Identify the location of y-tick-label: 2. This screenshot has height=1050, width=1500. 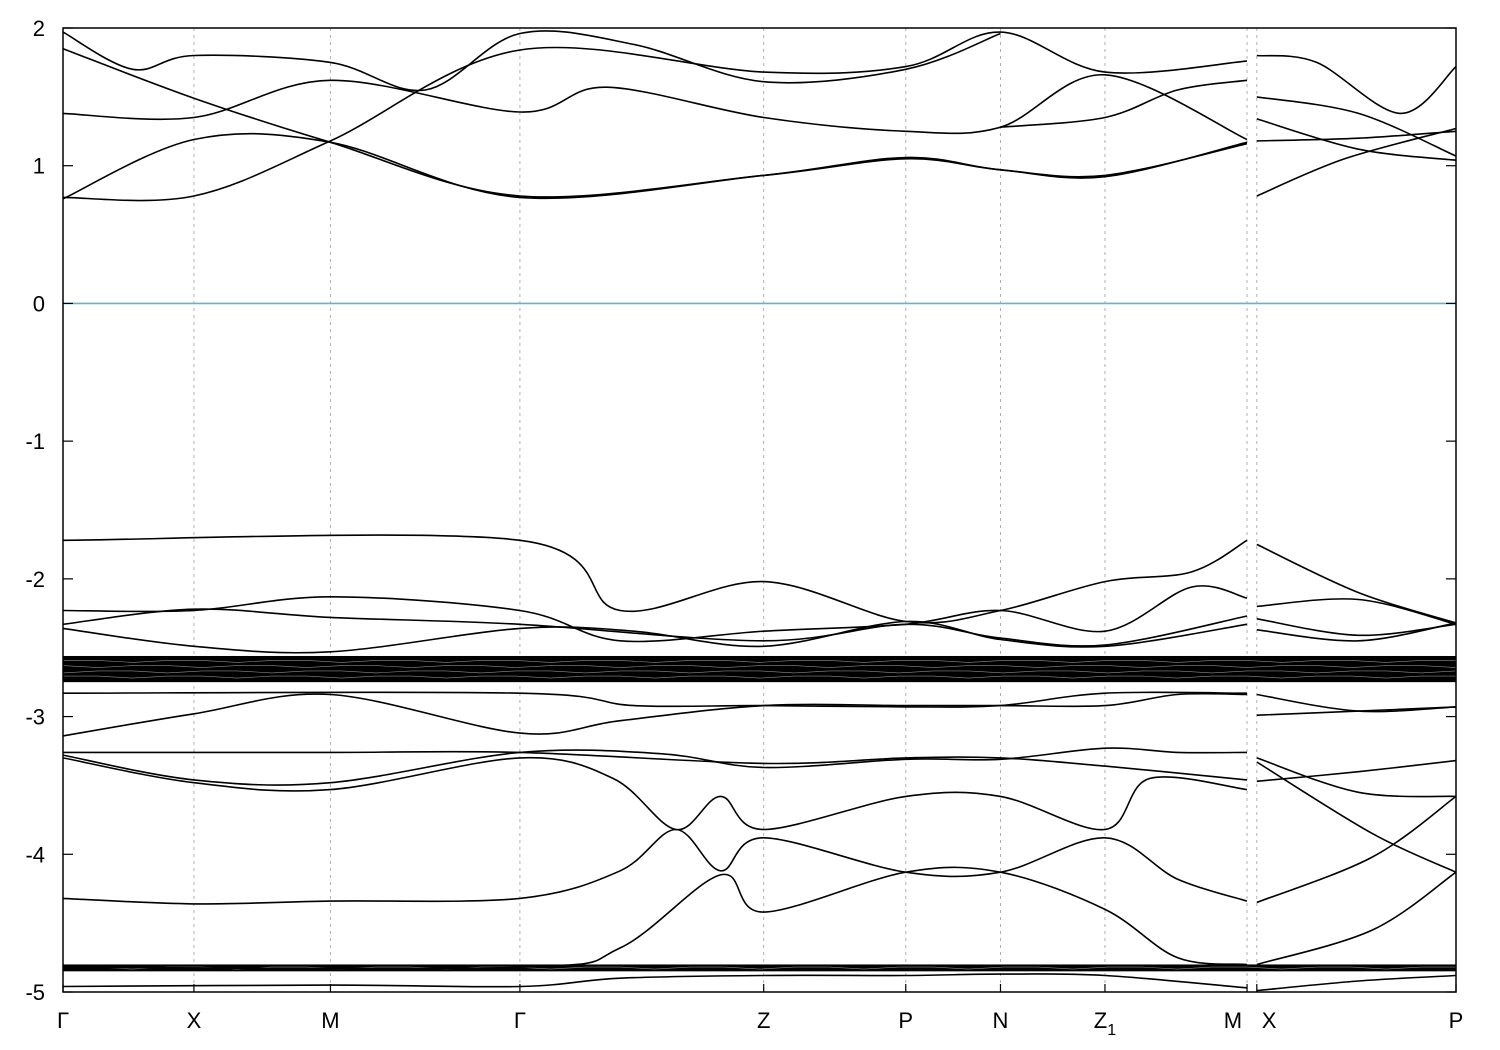
(39, 28).